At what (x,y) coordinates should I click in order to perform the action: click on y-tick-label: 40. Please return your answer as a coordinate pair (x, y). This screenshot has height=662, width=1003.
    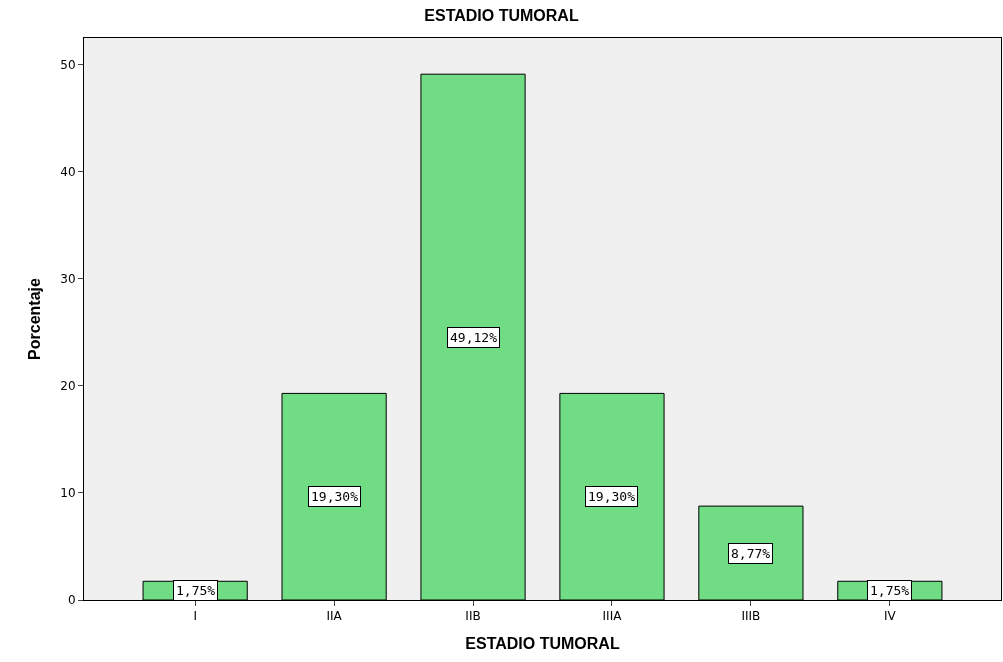
    Looking at the image, I should click on (68, 172).